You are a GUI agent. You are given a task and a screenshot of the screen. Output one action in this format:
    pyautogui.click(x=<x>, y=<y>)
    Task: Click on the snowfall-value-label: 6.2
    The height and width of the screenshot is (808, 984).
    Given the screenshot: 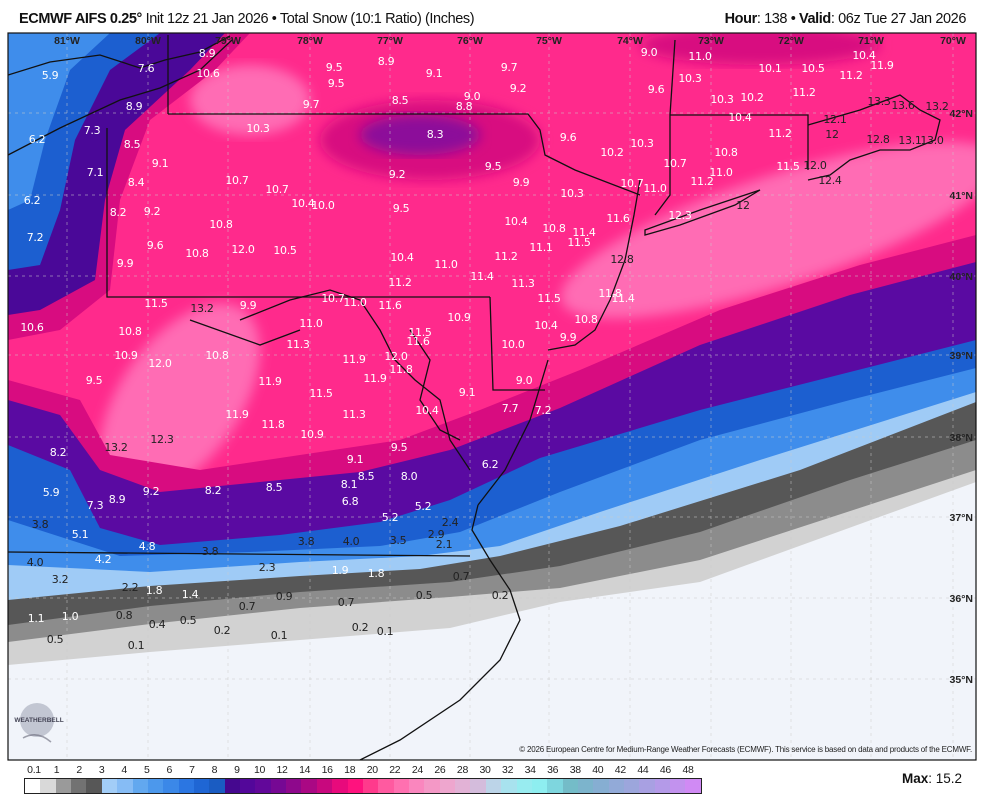 What is the action you would take?
    pyautogui.click(x=490, y=464)
    